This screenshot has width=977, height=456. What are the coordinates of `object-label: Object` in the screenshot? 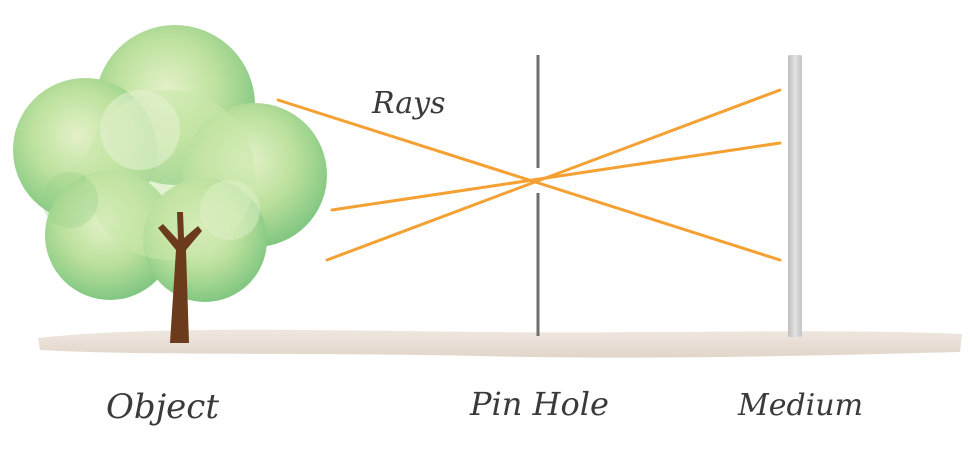 It's located at (162, 407).